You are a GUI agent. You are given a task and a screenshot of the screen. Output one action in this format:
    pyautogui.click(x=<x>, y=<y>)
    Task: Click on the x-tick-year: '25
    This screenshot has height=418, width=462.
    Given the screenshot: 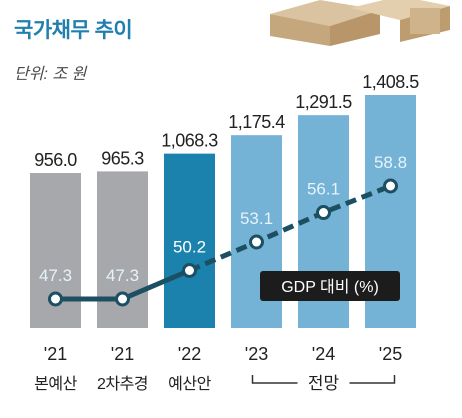 What is the action you would take?
    pyautogui.click(x=390, y=354)
    